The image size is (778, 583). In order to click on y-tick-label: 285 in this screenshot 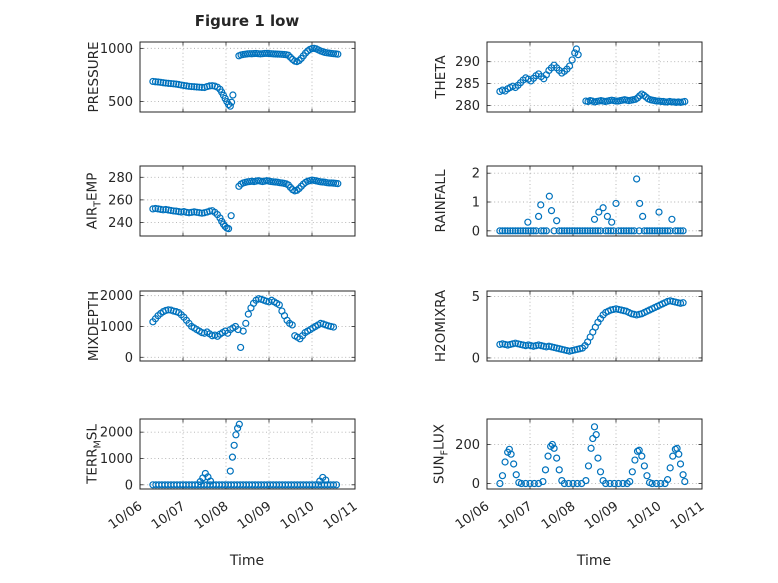, I will do `click(467, 84)`.